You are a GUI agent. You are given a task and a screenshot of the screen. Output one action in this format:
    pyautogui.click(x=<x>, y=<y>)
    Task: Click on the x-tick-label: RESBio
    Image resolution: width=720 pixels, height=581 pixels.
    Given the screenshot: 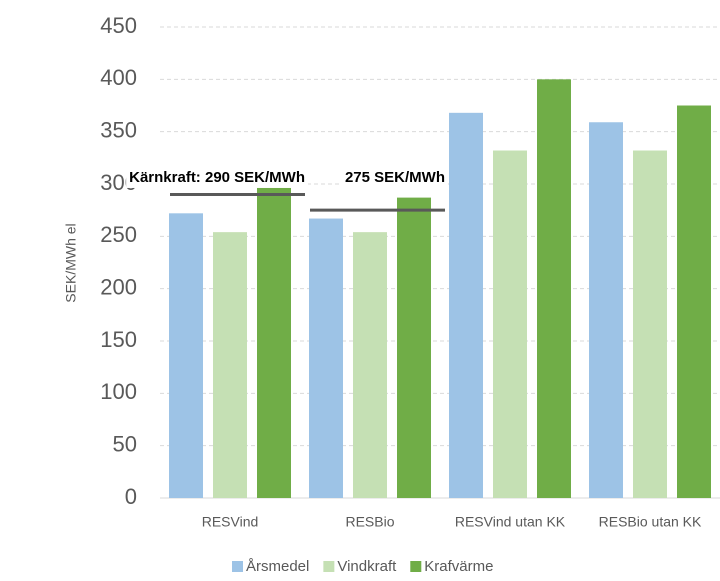 What is the action you would take?
    pyautogui.click(x=369, y=522)
    